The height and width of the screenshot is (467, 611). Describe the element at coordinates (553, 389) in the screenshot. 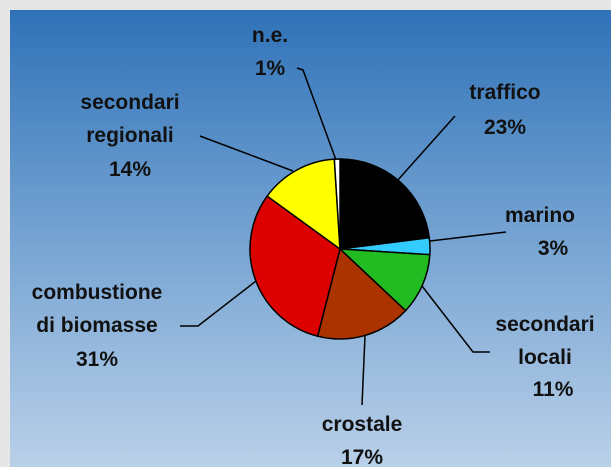

I see `value-label: 11%` at that location.